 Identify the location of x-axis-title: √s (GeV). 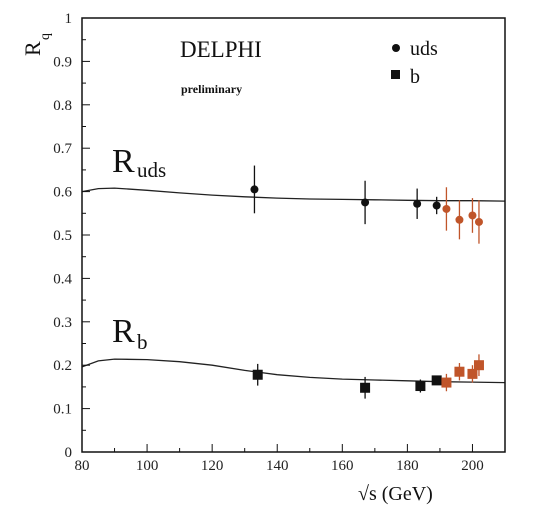
(395, 494).